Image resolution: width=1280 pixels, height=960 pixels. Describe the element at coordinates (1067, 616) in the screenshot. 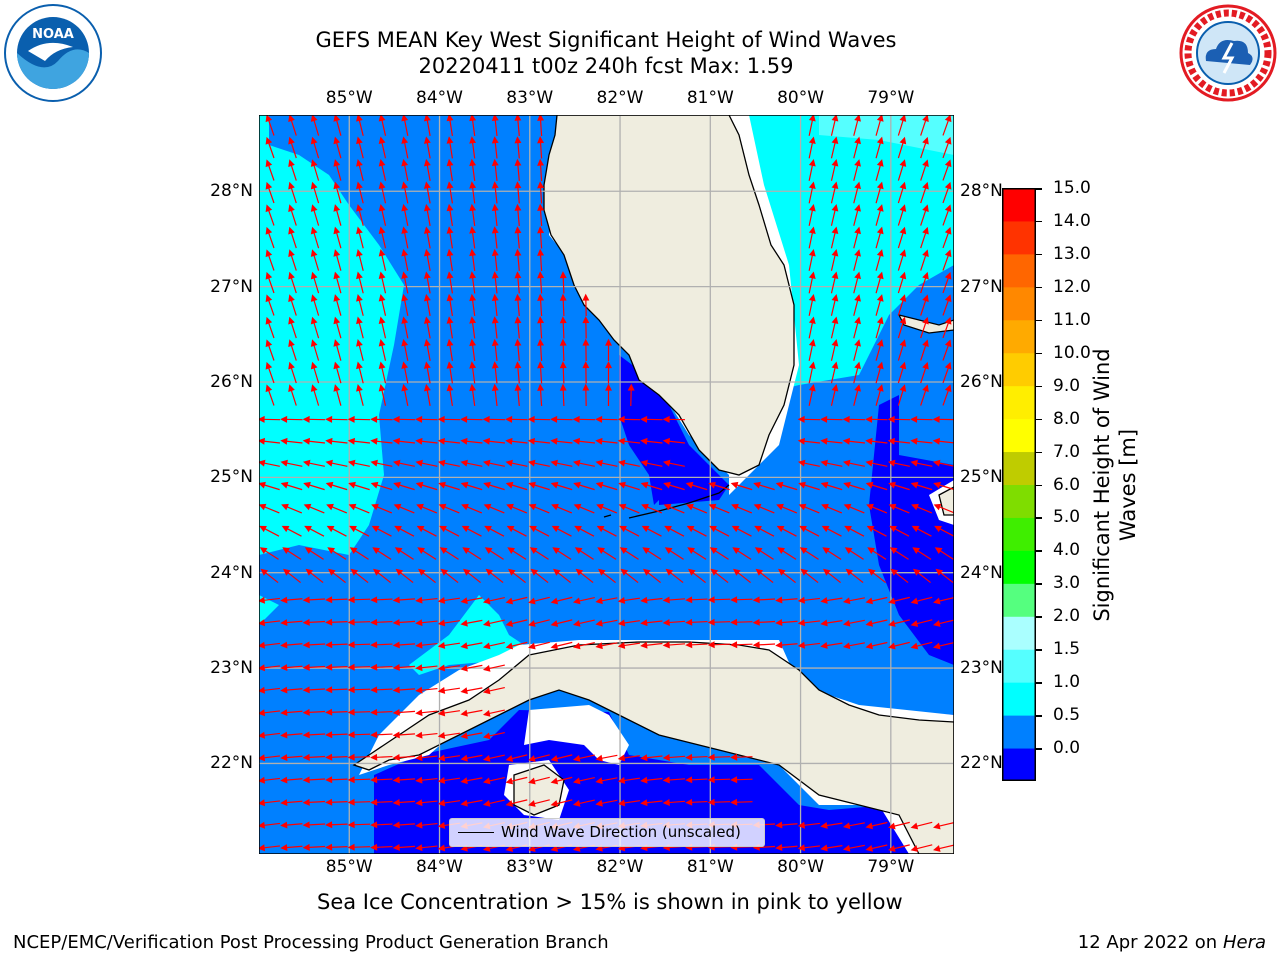

I see `colorbar-tick-label: 2.0` at that location.